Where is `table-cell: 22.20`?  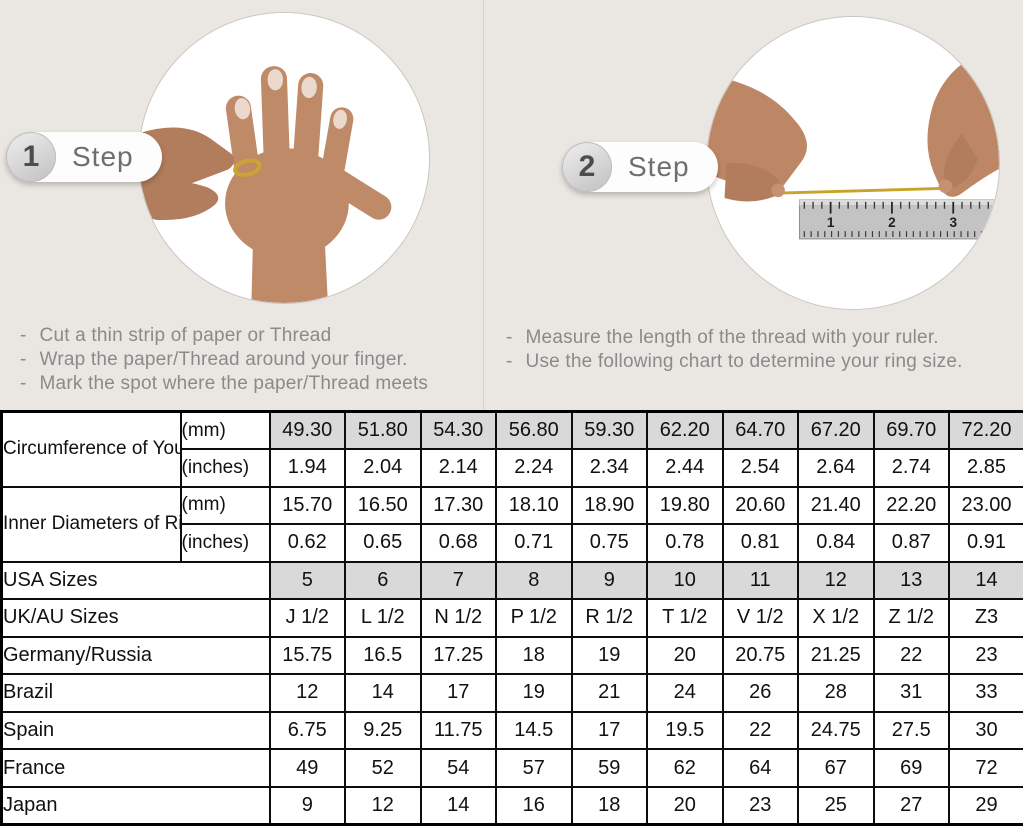 table-cell: 22.20 is located at coordinates (911, 505).